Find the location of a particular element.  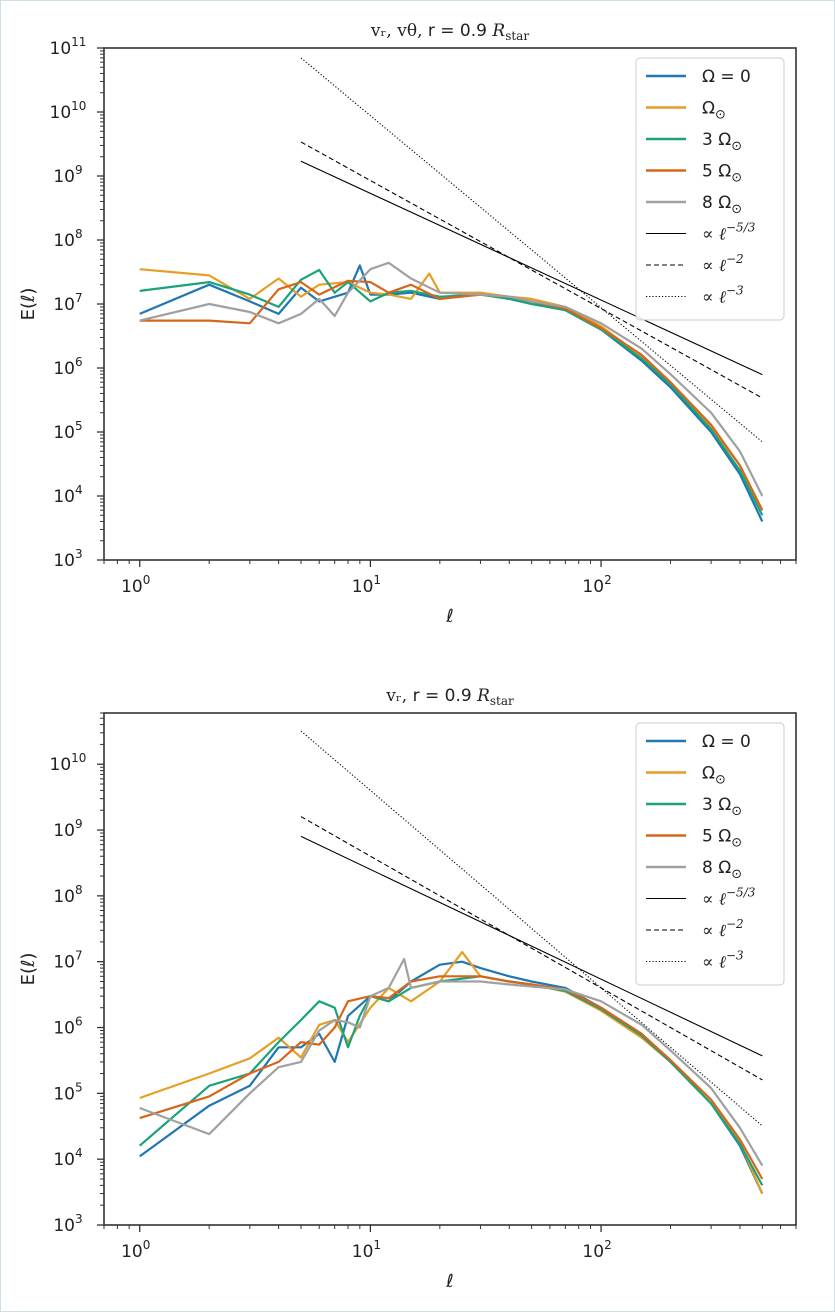

y-axis: 10³ 10⁴ 10⁵ 10⁶ 10⁷ 10⁸ 10⁹ 10¹⁰ 10¹¹ is located at coordinates (77, 303).